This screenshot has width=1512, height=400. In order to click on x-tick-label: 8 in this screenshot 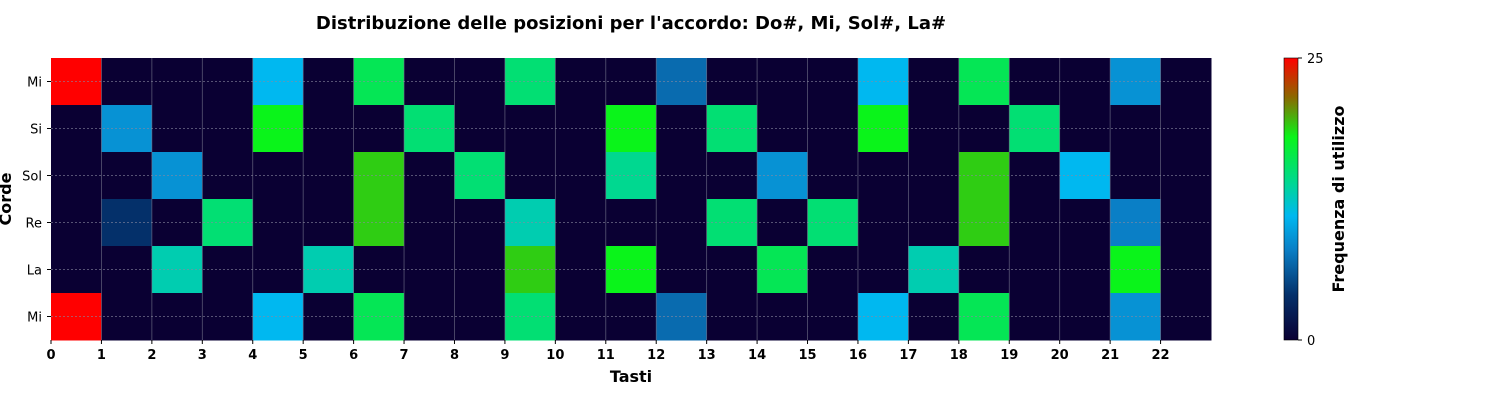, I will do `click(454, 355)`.